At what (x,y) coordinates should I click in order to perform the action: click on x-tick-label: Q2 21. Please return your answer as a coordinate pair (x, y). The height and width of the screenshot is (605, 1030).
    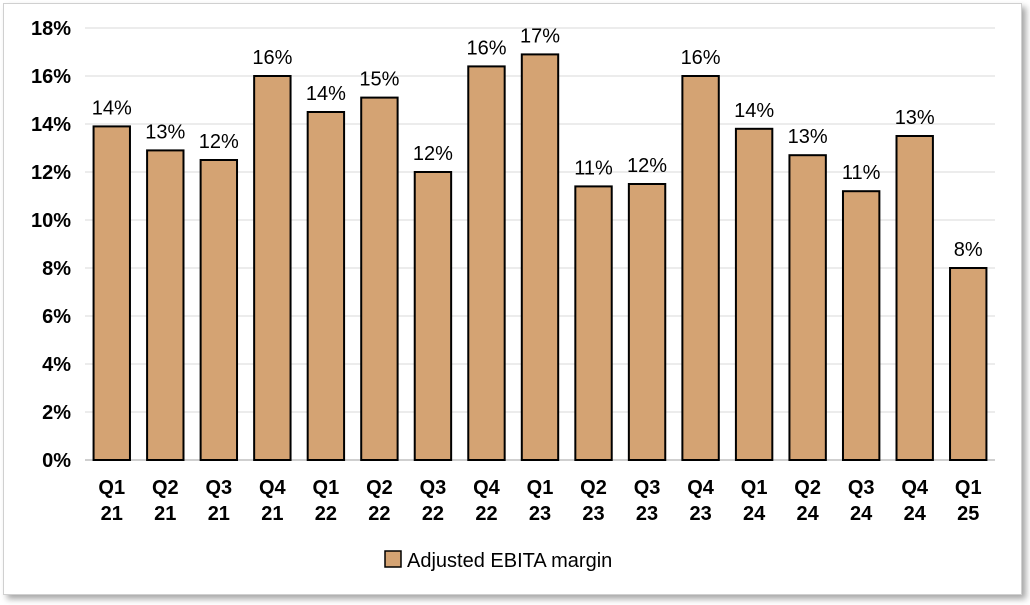
    Looking at the image, I should click on (165, 501).